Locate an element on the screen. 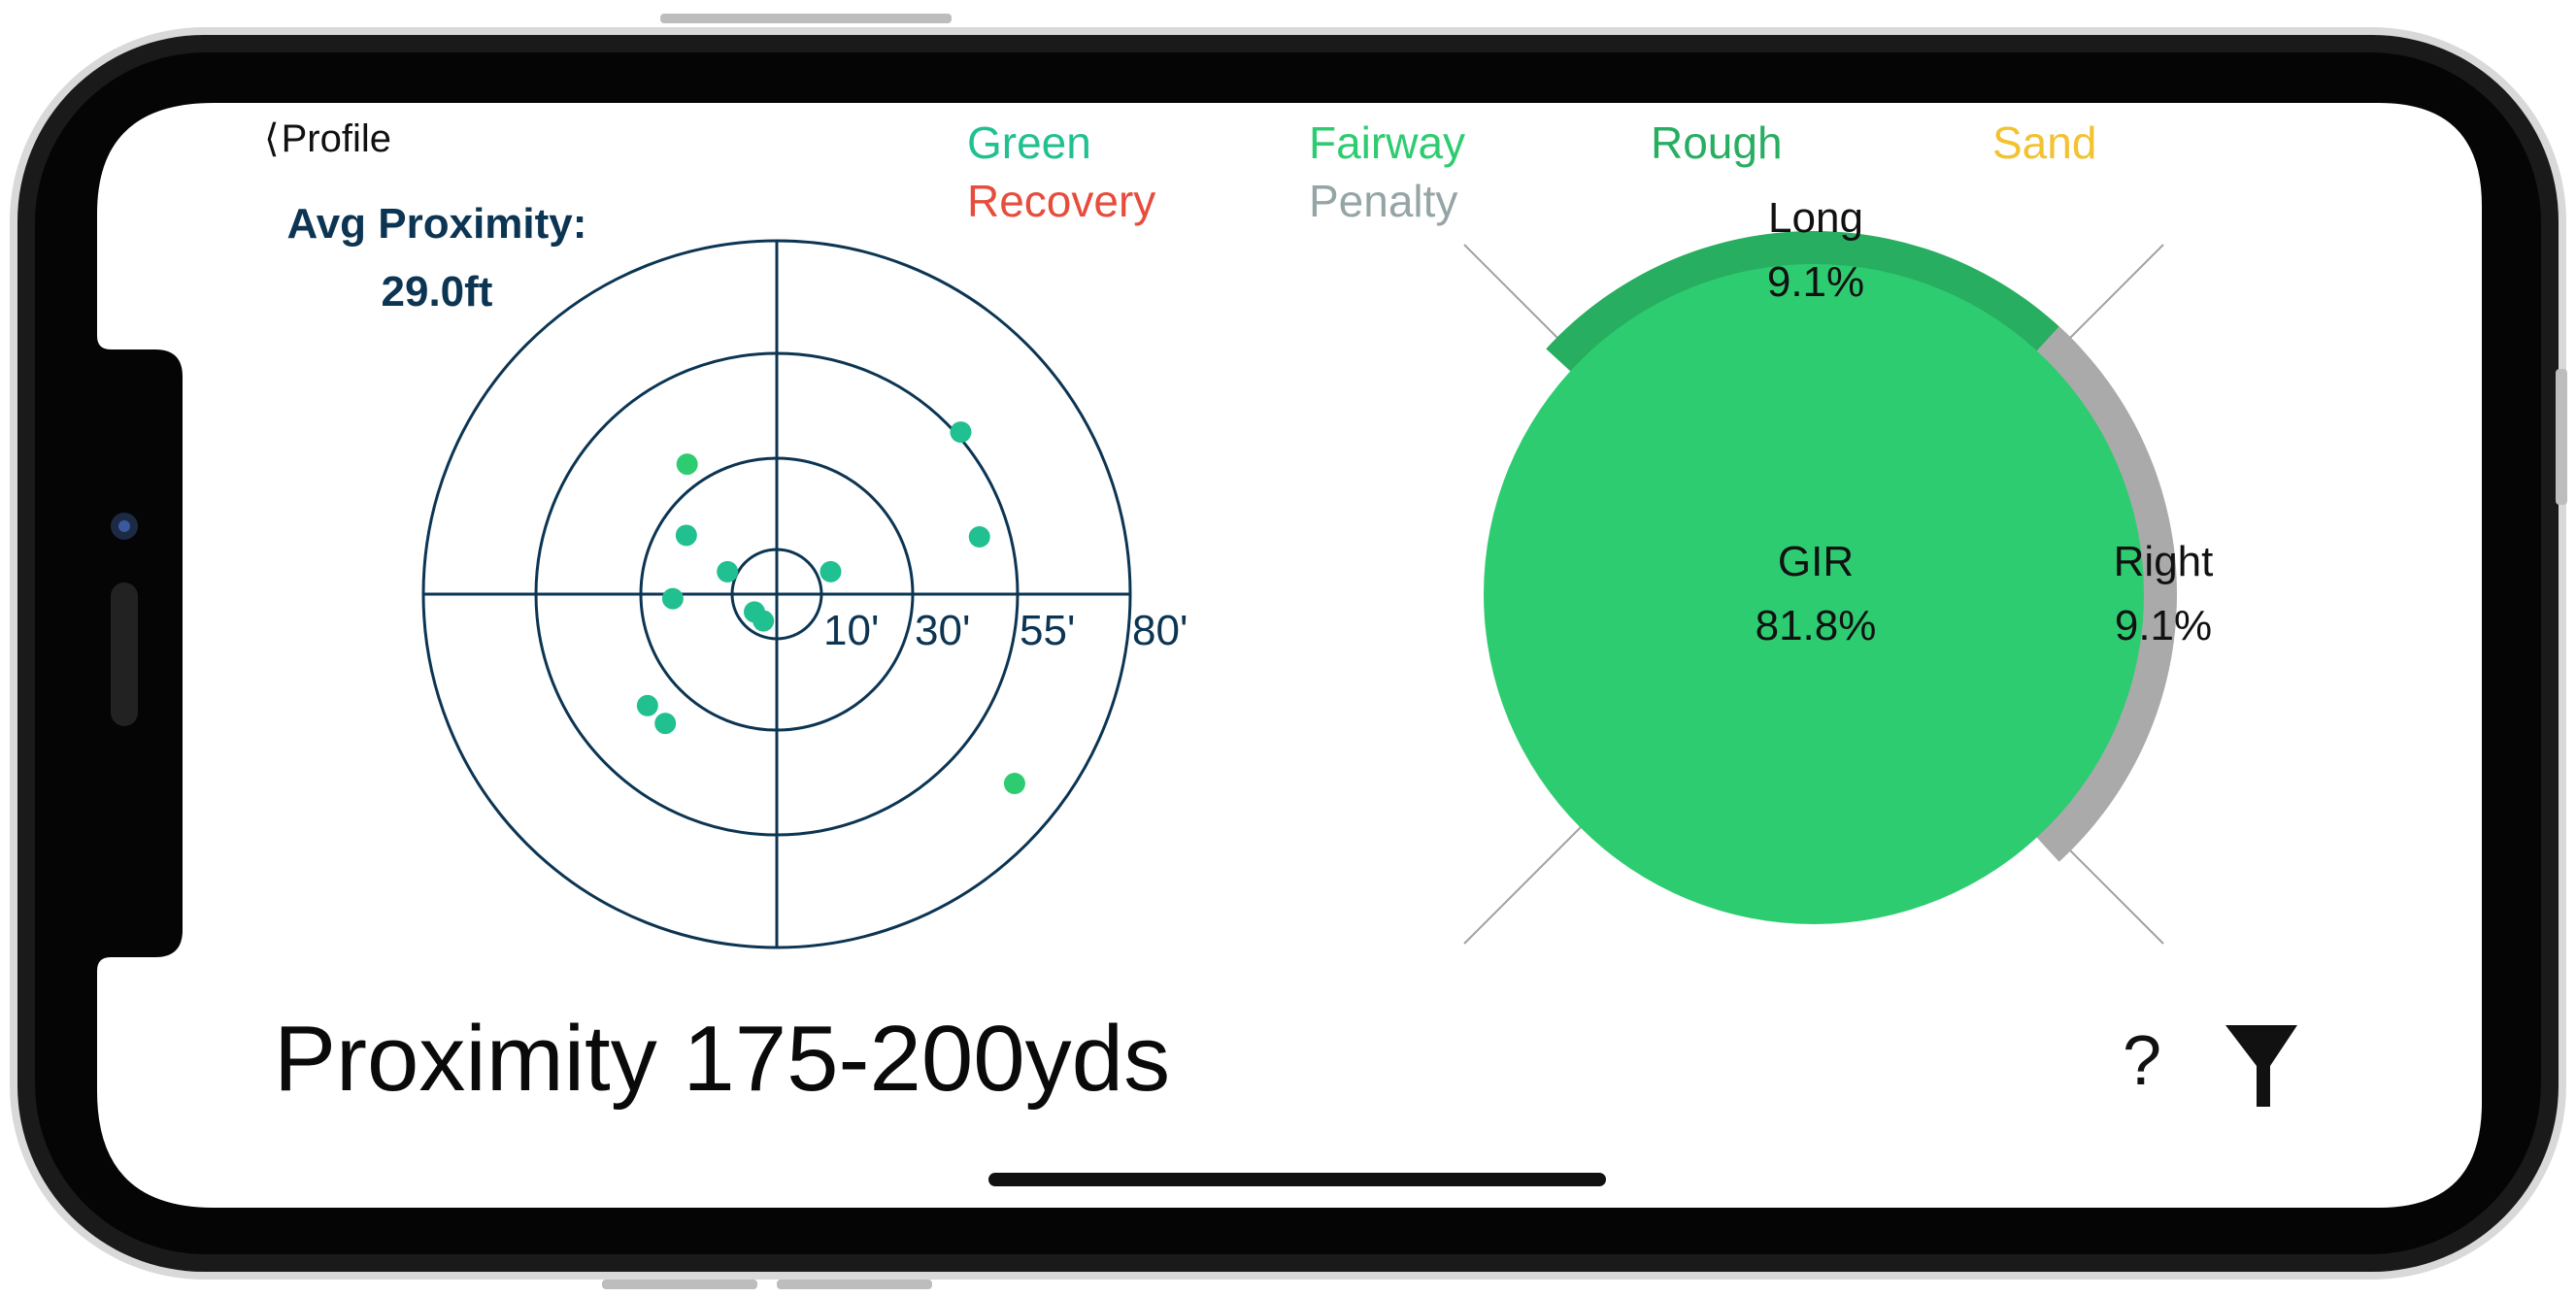 This screenshot has width=2576, height=1297. legend-sand: Sand is located at coordinates (2045, 142).